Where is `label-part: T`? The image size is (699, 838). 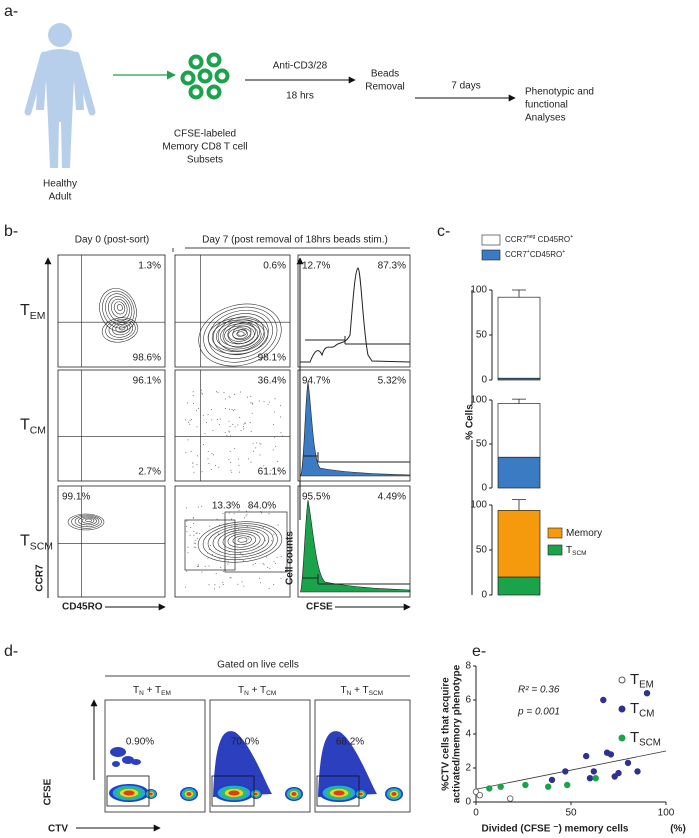
label-part: T is located at coordinates (241, 690).